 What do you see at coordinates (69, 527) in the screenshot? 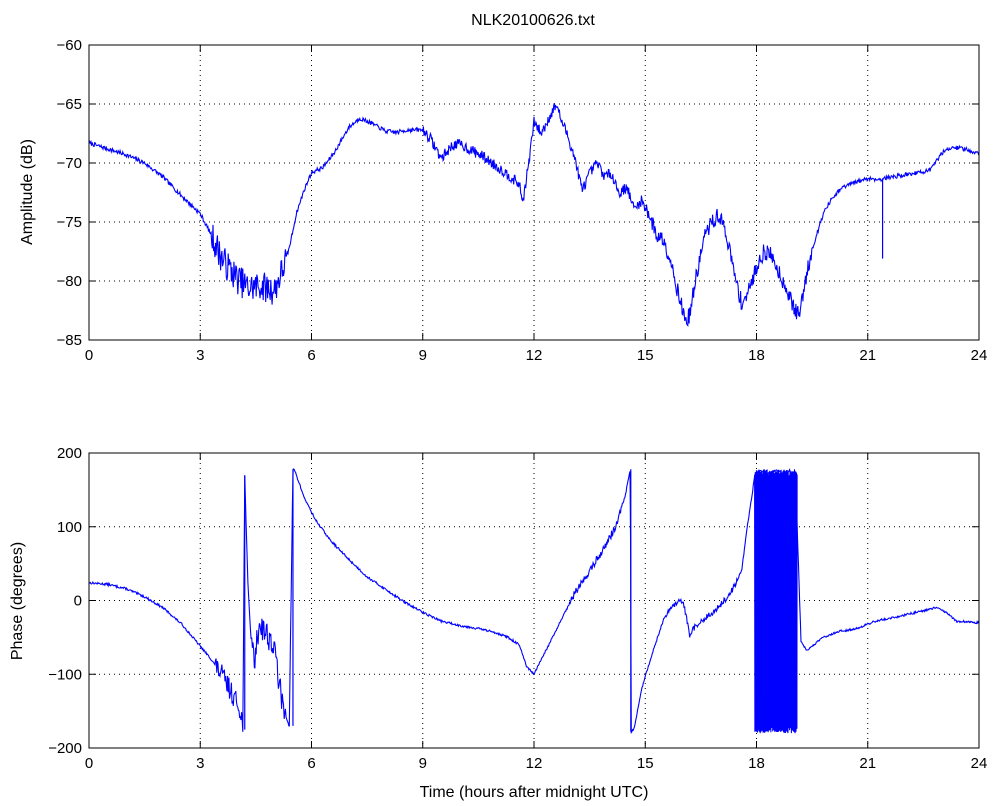
I see `y-tick-label: 100` at bounding box center [69, 527].